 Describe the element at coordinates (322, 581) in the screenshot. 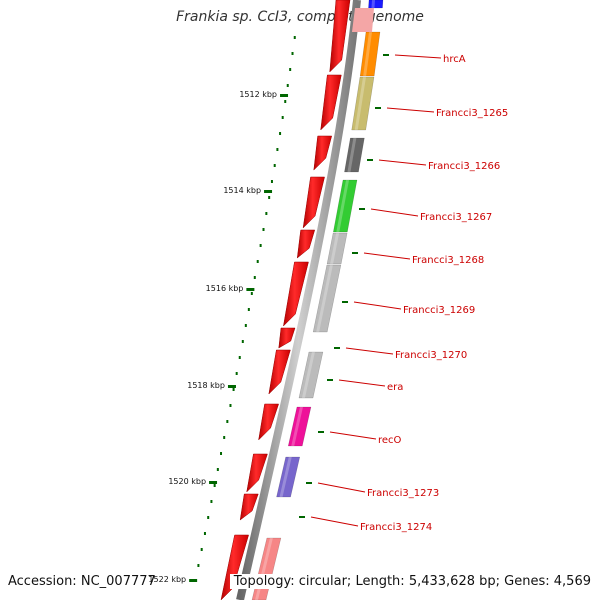

I see `topology-value: circular` at that location.